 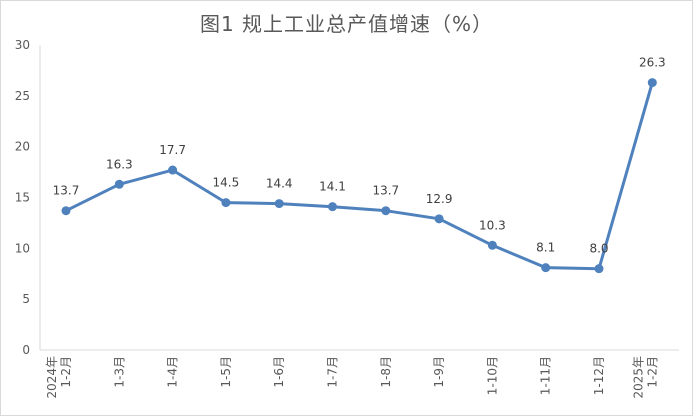 I want to click on y-axis: 0 5 10 15 20 25 30, so click(x=28, y=197).